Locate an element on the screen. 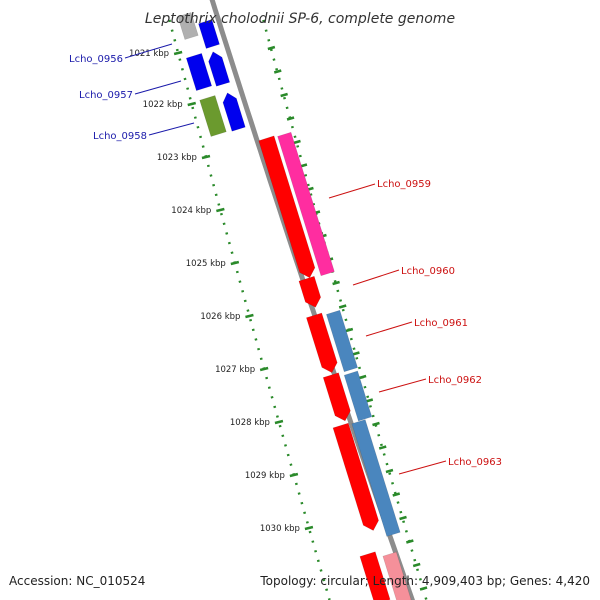 The height and width of the screenshot is (600, 600). gene-label-lcho-0956: Lcho_0956 is located at coordinates (96, 59).